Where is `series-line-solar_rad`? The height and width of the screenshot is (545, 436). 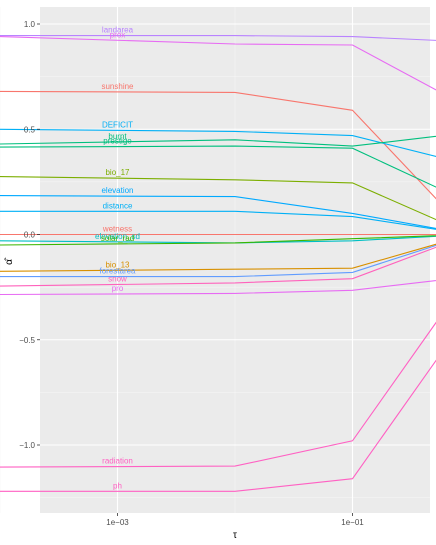
series-line-solar_rad is located at coordinates (218, 240).